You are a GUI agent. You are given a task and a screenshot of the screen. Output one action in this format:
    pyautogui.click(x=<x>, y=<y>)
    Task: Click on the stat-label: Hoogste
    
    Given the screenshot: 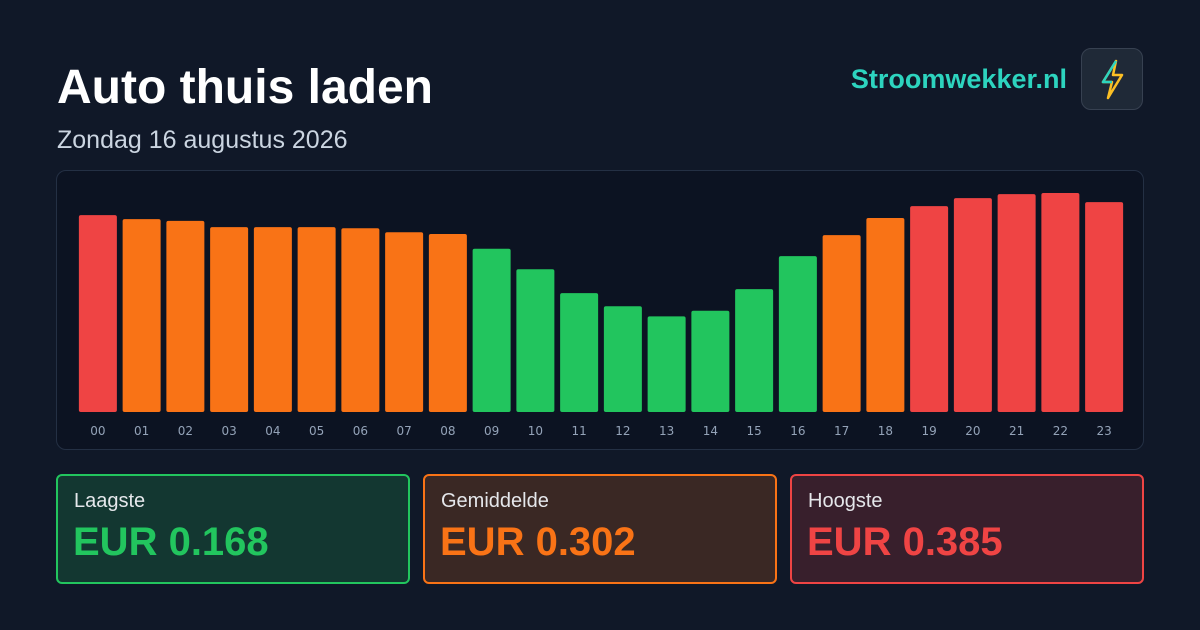 What is the action you would take?
    pyautogui.click(x=845, y=501)
    